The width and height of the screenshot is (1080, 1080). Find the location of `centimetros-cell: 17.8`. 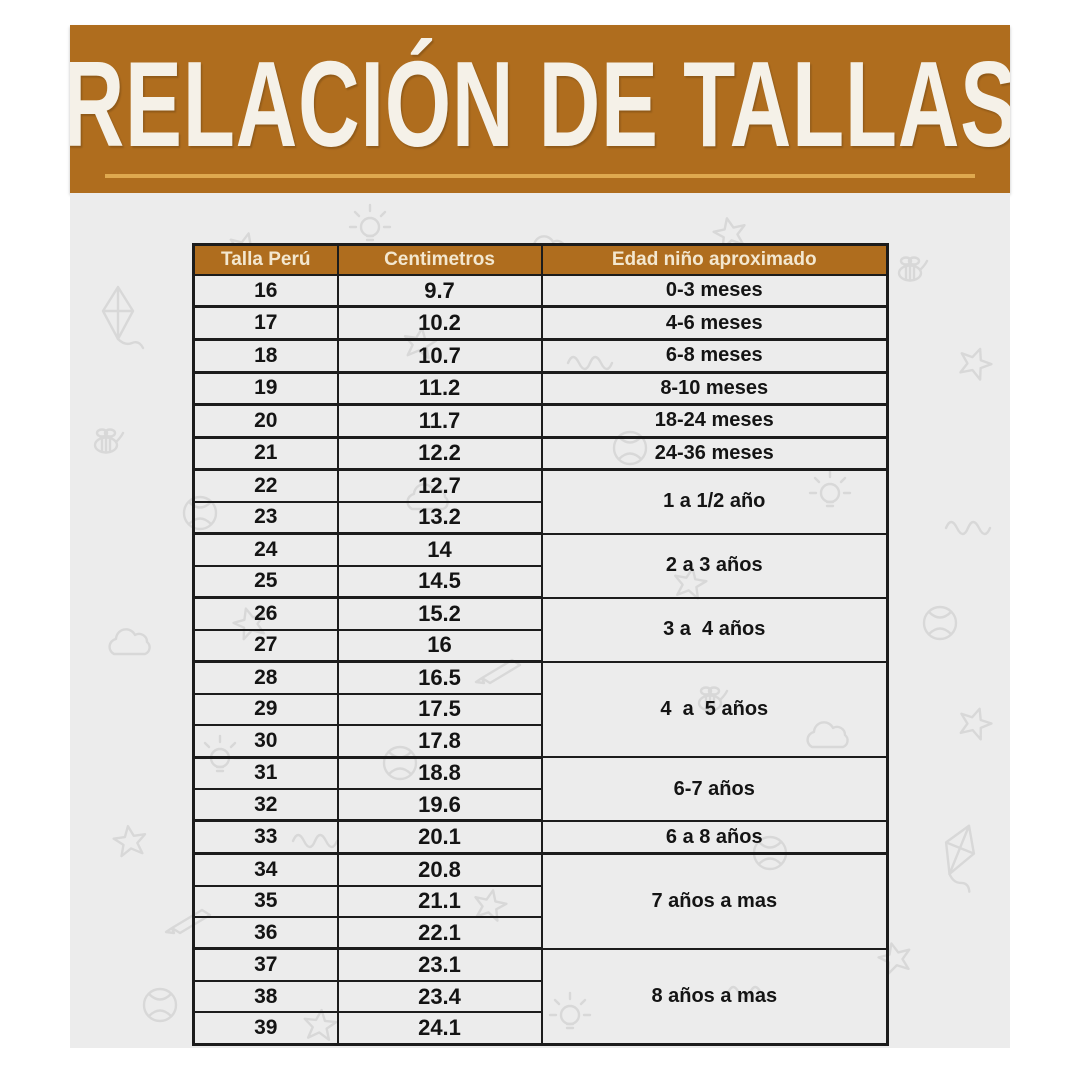

centimetros-cell: 17.8 is located at coordinates (439, 741).